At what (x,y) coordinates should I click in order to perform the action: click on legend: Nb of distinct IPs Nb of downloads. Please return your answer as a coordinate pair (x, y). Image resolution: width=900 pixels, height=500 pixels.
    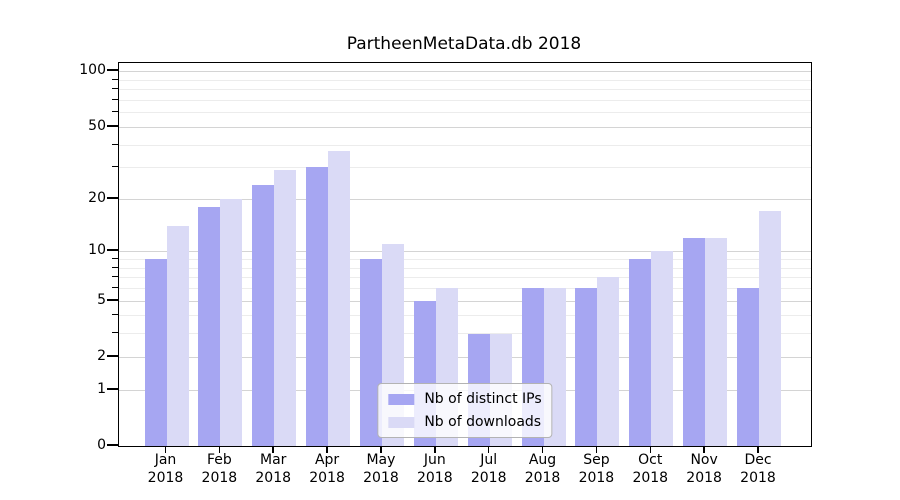
    Looking at the image, I should click on (465, 410).